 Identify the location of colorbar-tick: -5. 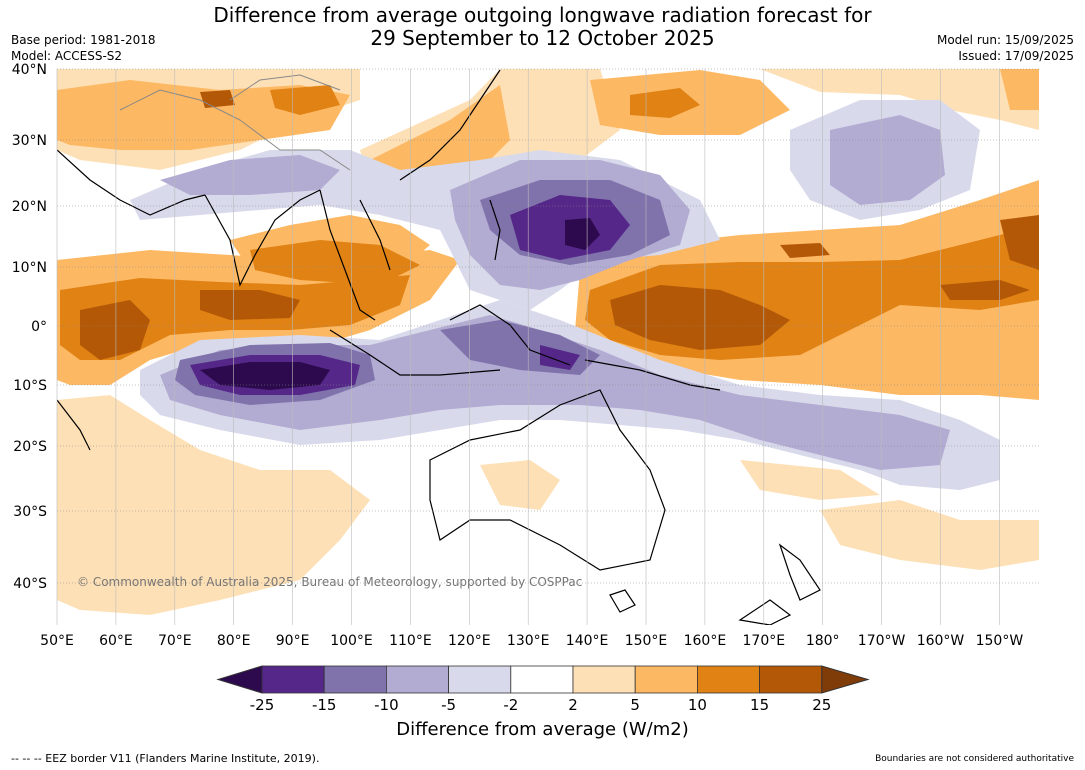
(448, 705).